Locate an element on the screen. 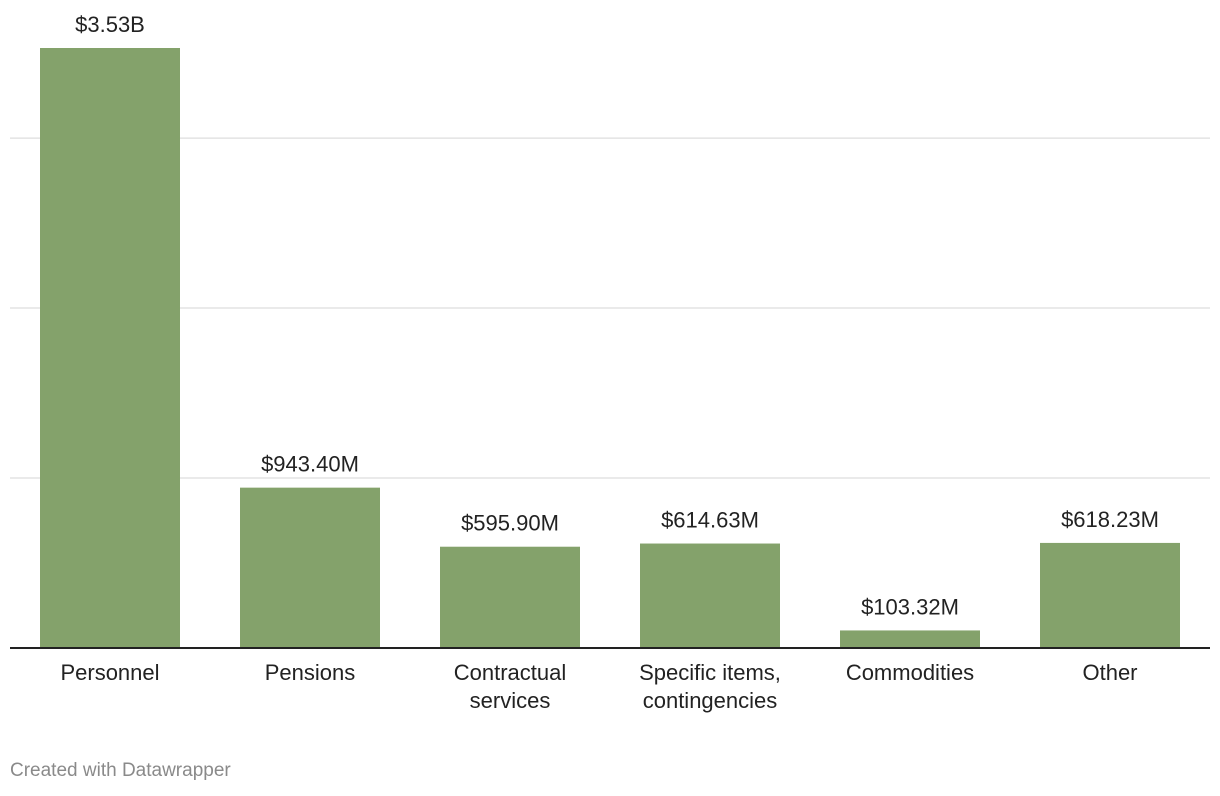 This screenshot has width=1220, height=796. category-label-line: Commodities is located at coordinates (910, 672).